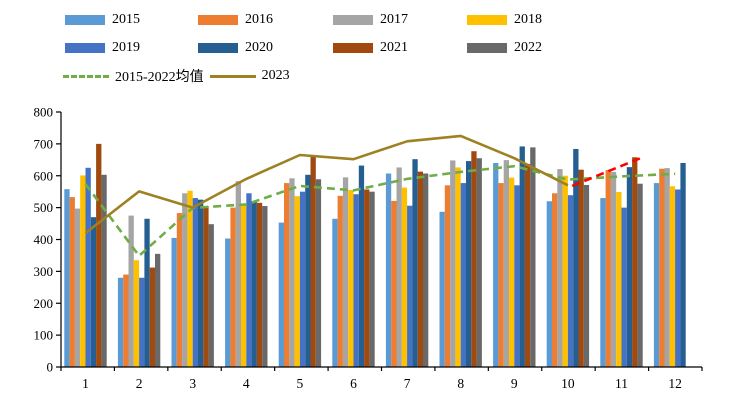 Image resolution: width=729 pixels, height=411 pixels. What do you see at coordinates (353, 20) in the screenshot?
I see `legend-swatch-2017` at bounding box center [353, 20].